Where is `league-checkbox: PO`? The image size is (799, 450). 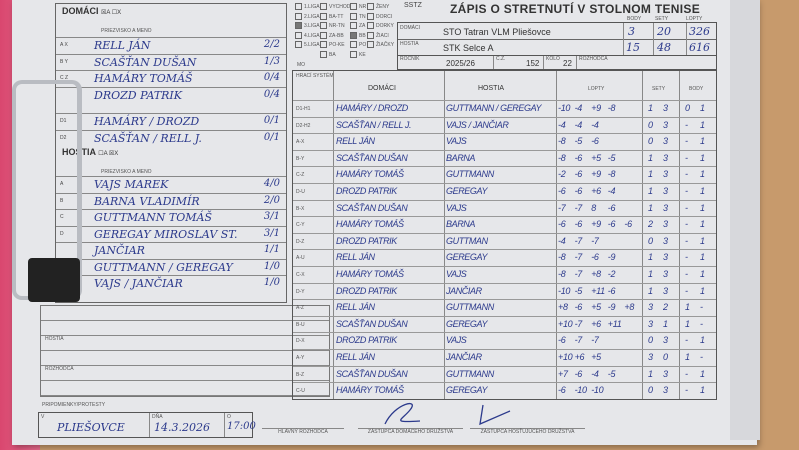
league-checkbox: PO is located at coordinates (358, 44).